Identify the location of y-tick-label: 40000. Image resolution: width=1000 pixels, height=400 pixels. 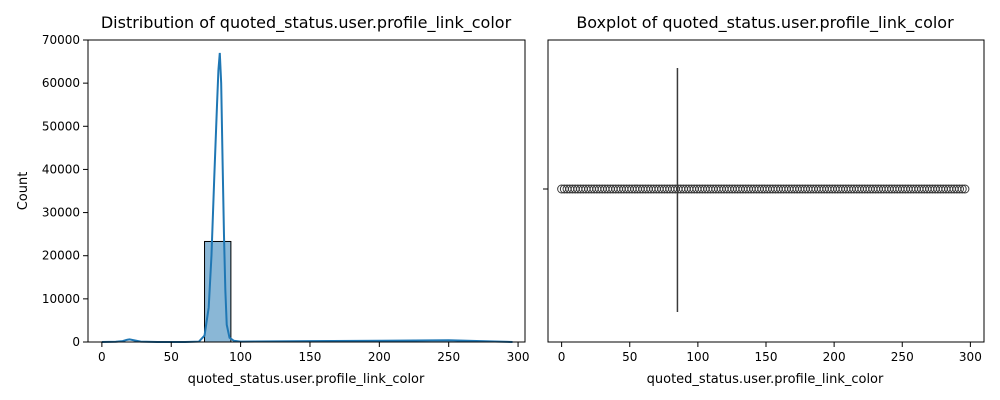
(61, 169).